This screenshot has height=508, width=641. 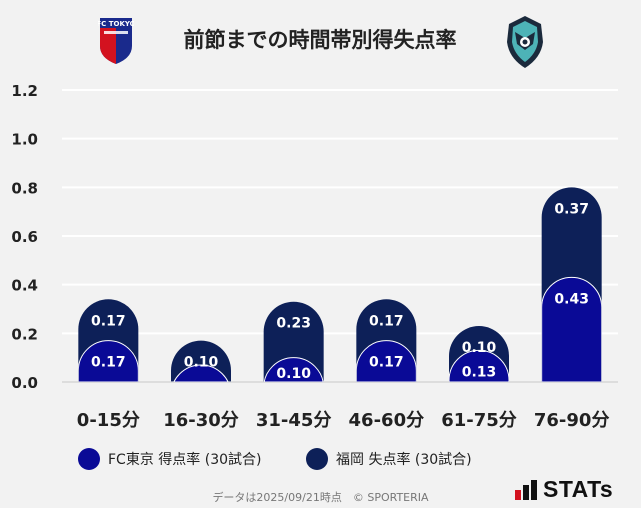 I want to click on chart-title: 前節までの時間帯別得失点率, so click(x=320, y=40).